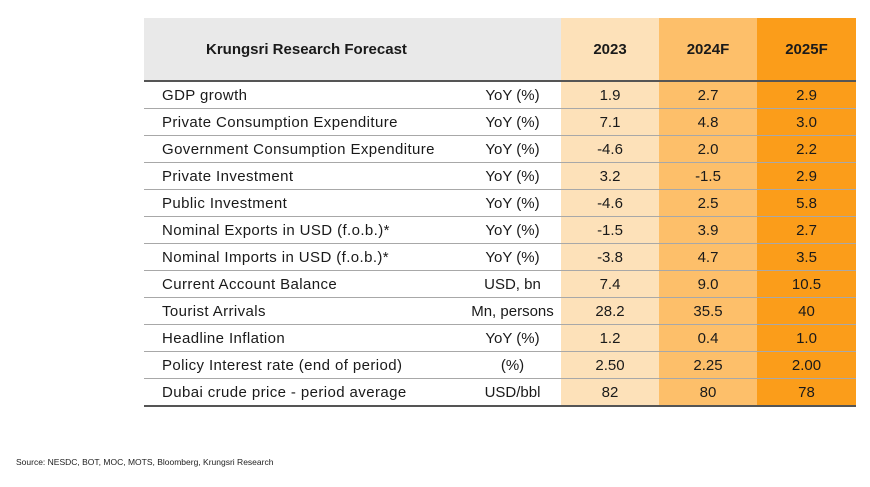 The height and width of the screenshot is (487, 870). I want to click on value-cell-2024f: 3.9, so click(708, 230).